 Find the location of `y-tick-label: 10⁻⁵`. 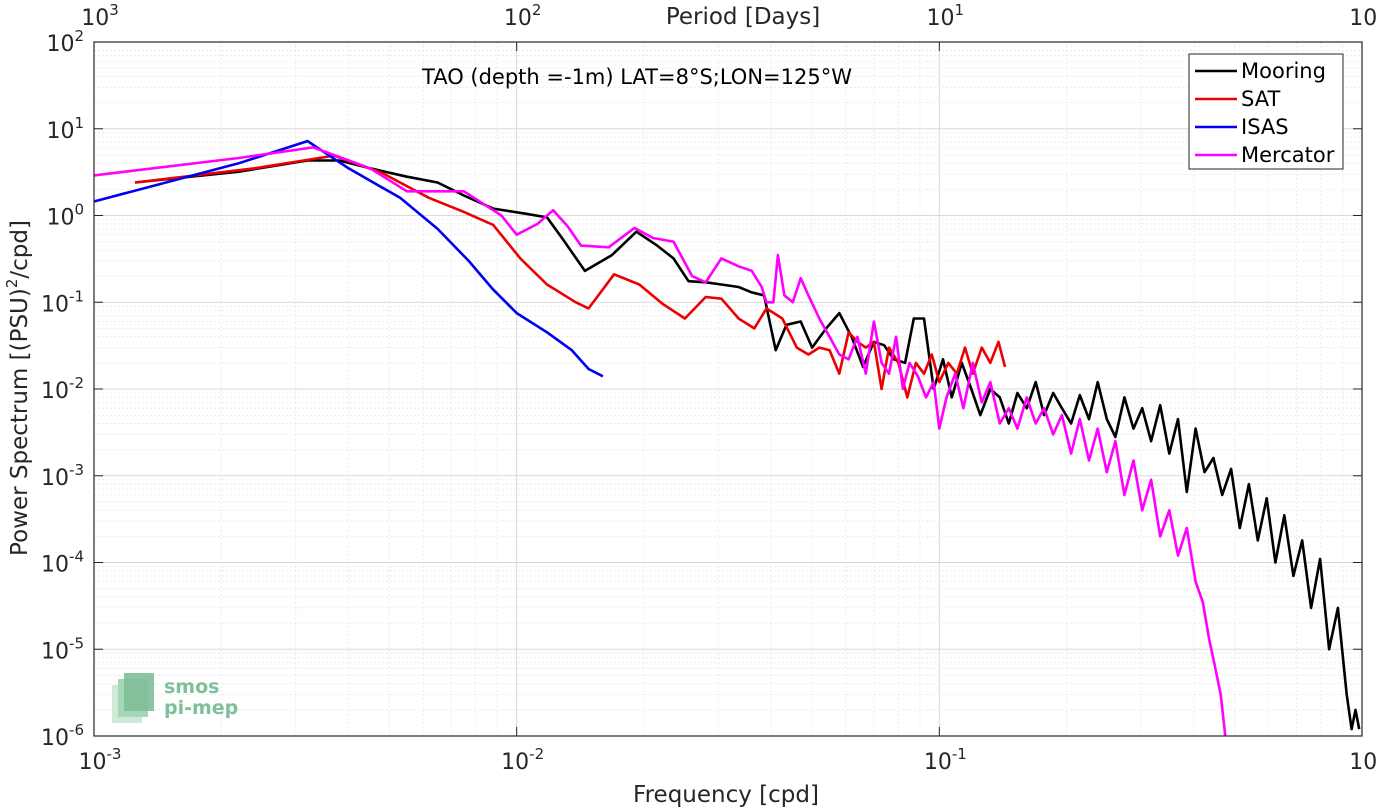

y-tick-label: 10⁻⁵ is located at coordinates (62, 649).